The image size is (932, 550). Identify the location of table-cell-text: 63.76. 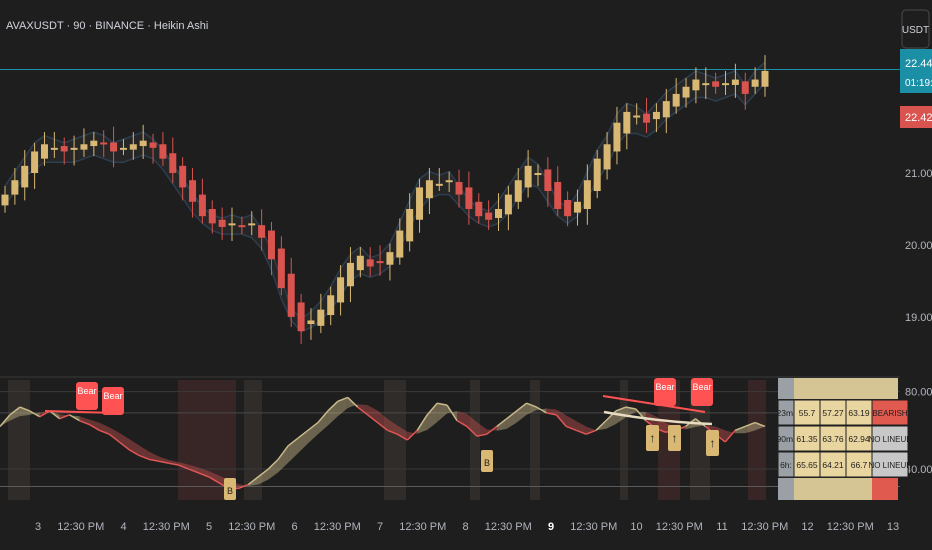
(833, 439).